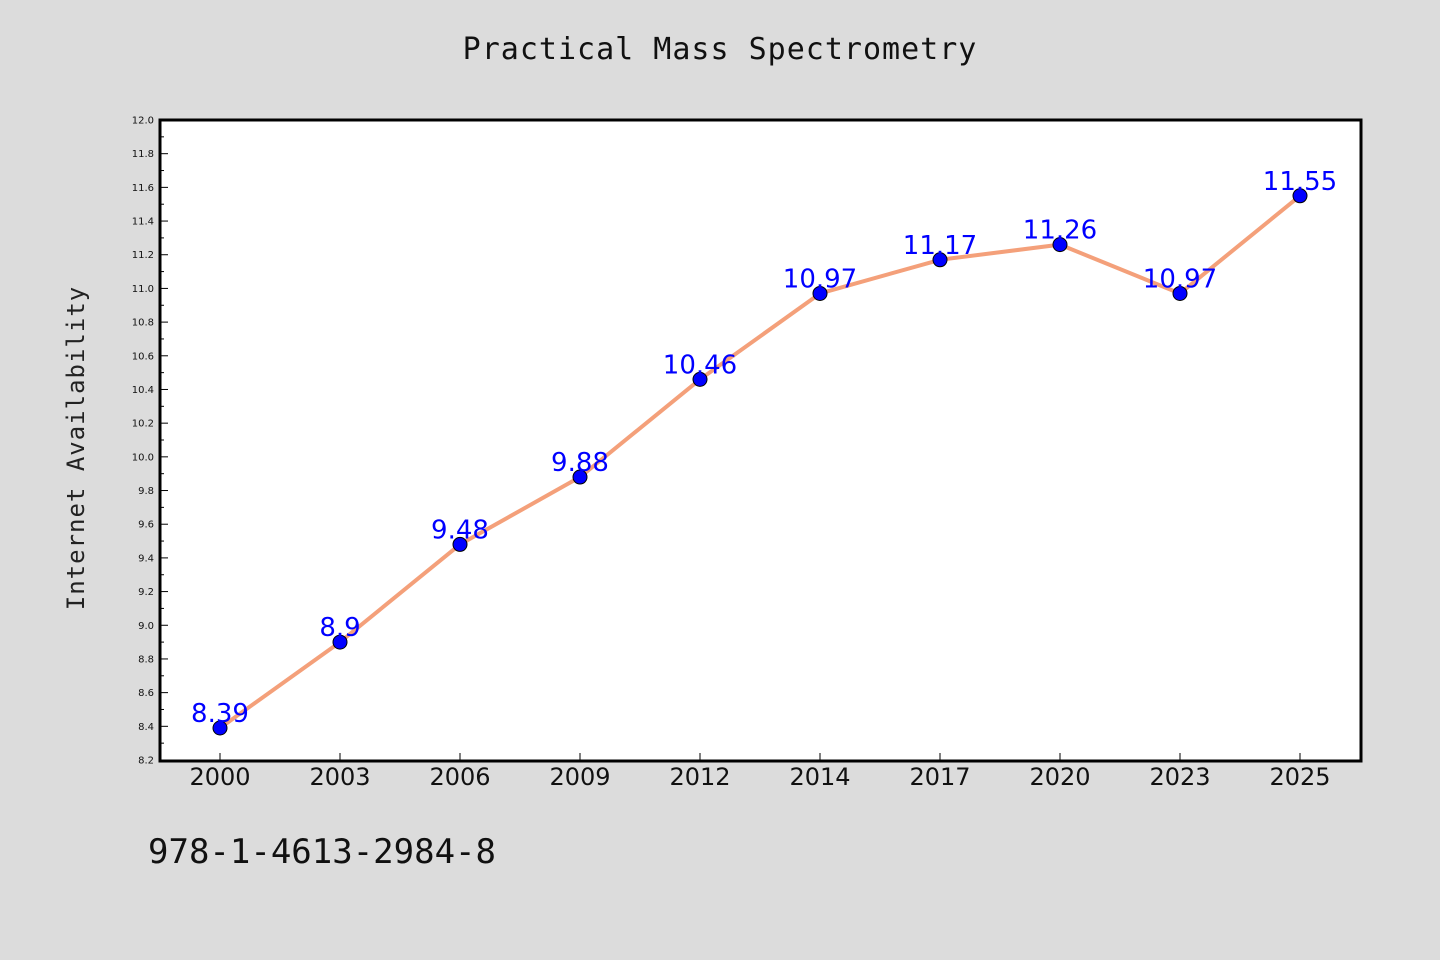 This screenshot has width=1440, height=960. What do you see at coordinates (143, 121) in the screenshot?
I see `y-tick-label: 12.0` at bounding box center [143, 121].